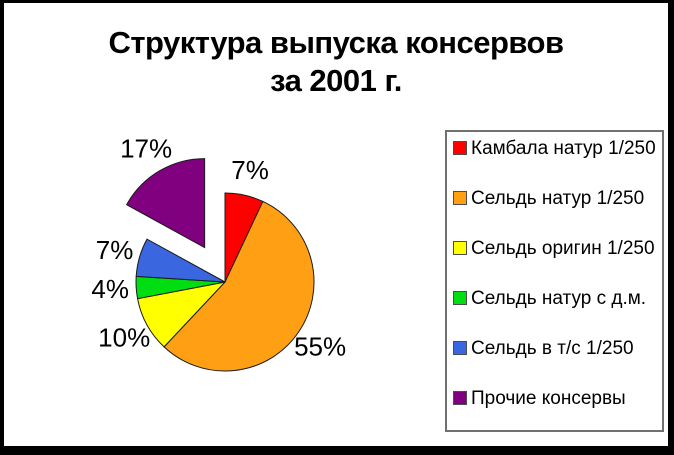  Describe the element at coordinates (110, 289) in the screenshot. I see `pie-percent-label-3: 4%` at that location.